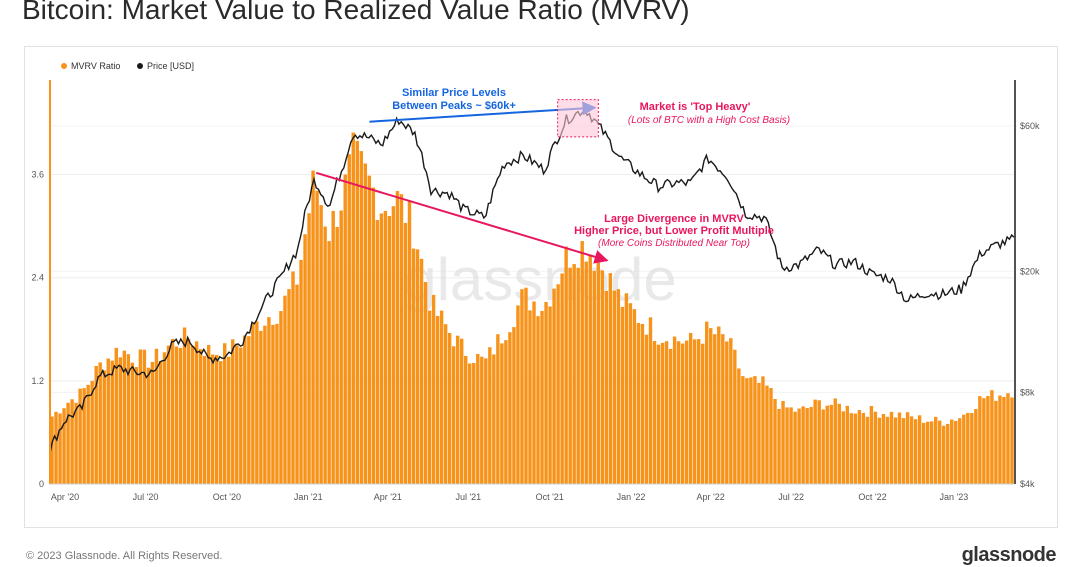 This screenshot has height=567, width=1080. What do you see at coordinates (127, 66) in the screenshot?
I see `legend: MVRV Ratio Price [USD]` at bounding box center [127, 66].